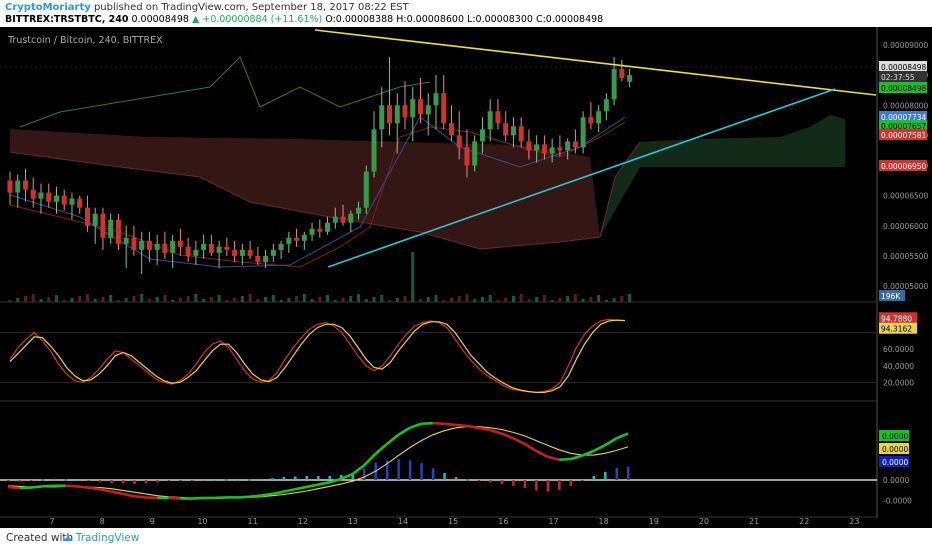 The width and height of the screenshot is (932, 550). What do you see at coordinates (898, 349) in the screenshot?
I see `stoch-tick-label: 60.0000` at bounding box center [898, 349].